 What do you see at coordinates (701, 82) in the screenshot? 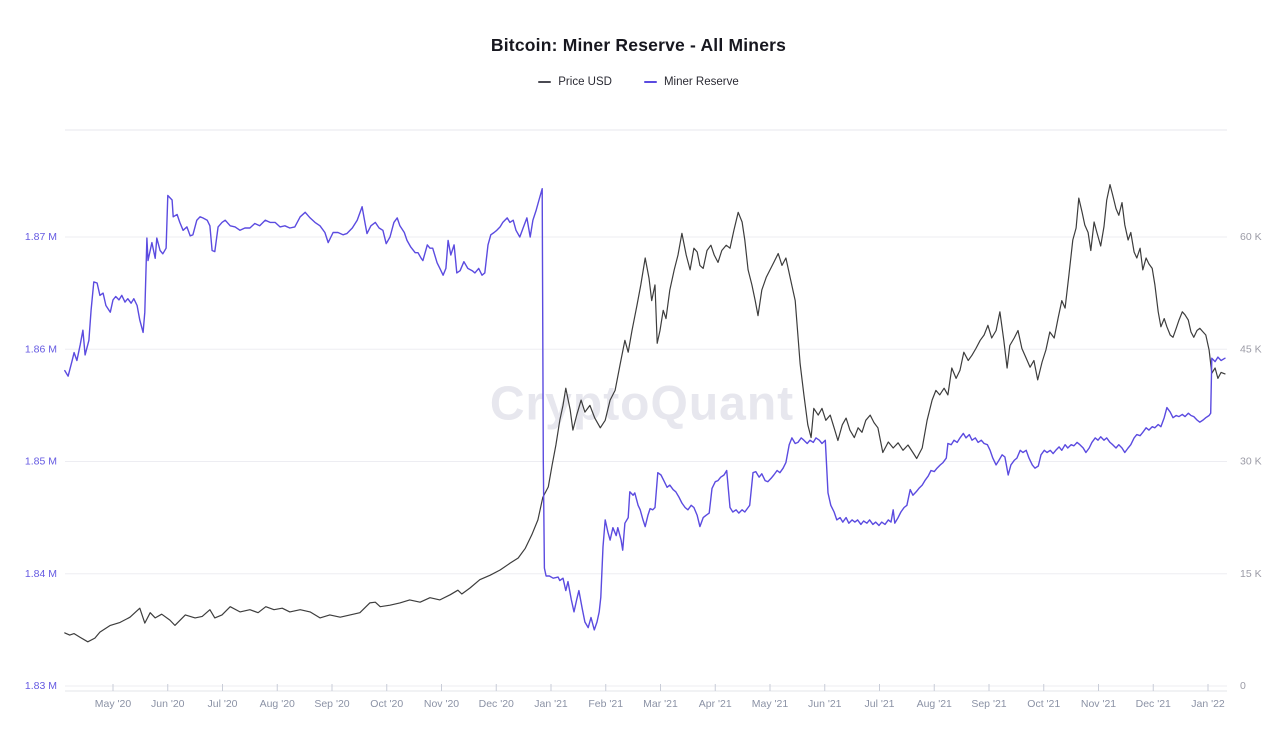
I see `legend-label-miner-reserve: Miner Reserve` at bounding box center [701, 82].